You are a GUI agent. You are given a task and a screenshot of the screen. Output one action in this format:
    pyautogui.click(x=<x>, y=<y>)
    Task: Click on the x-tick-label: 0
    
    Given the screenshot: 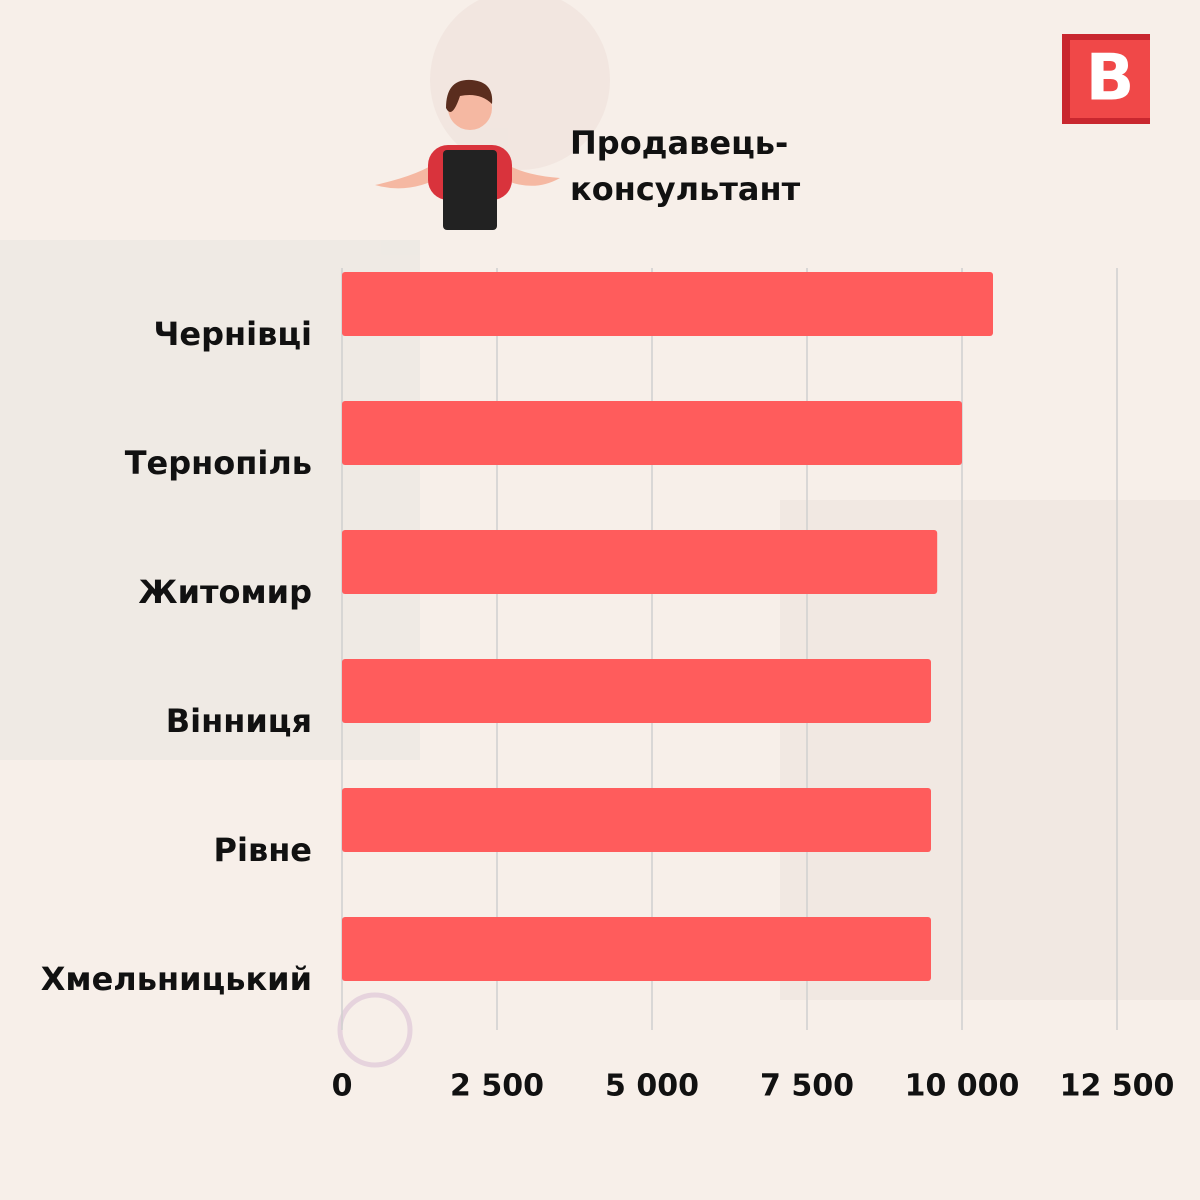 What is the action you would take?
    pyautogui.click(x=342, y=1086)
    